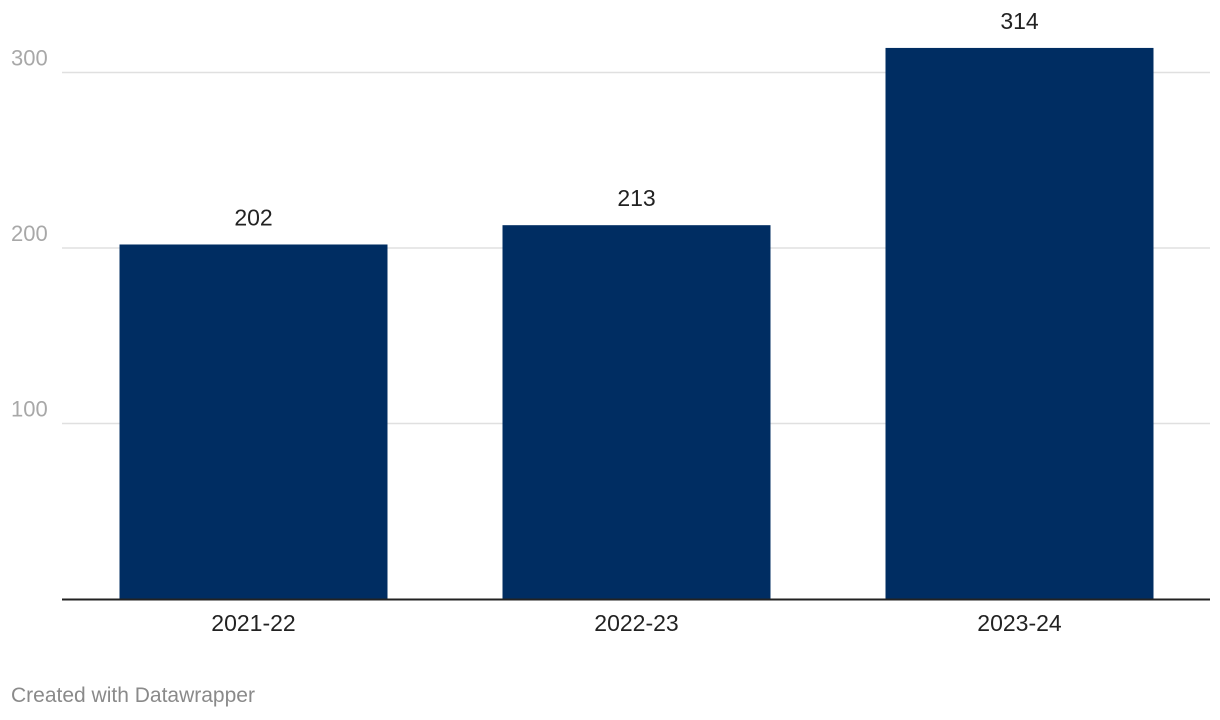 This screenshot has height=720, width=1220. Describe the element at coordinates (29, 409) in the screenshot. I see `y-tick-label: 100` at that location.